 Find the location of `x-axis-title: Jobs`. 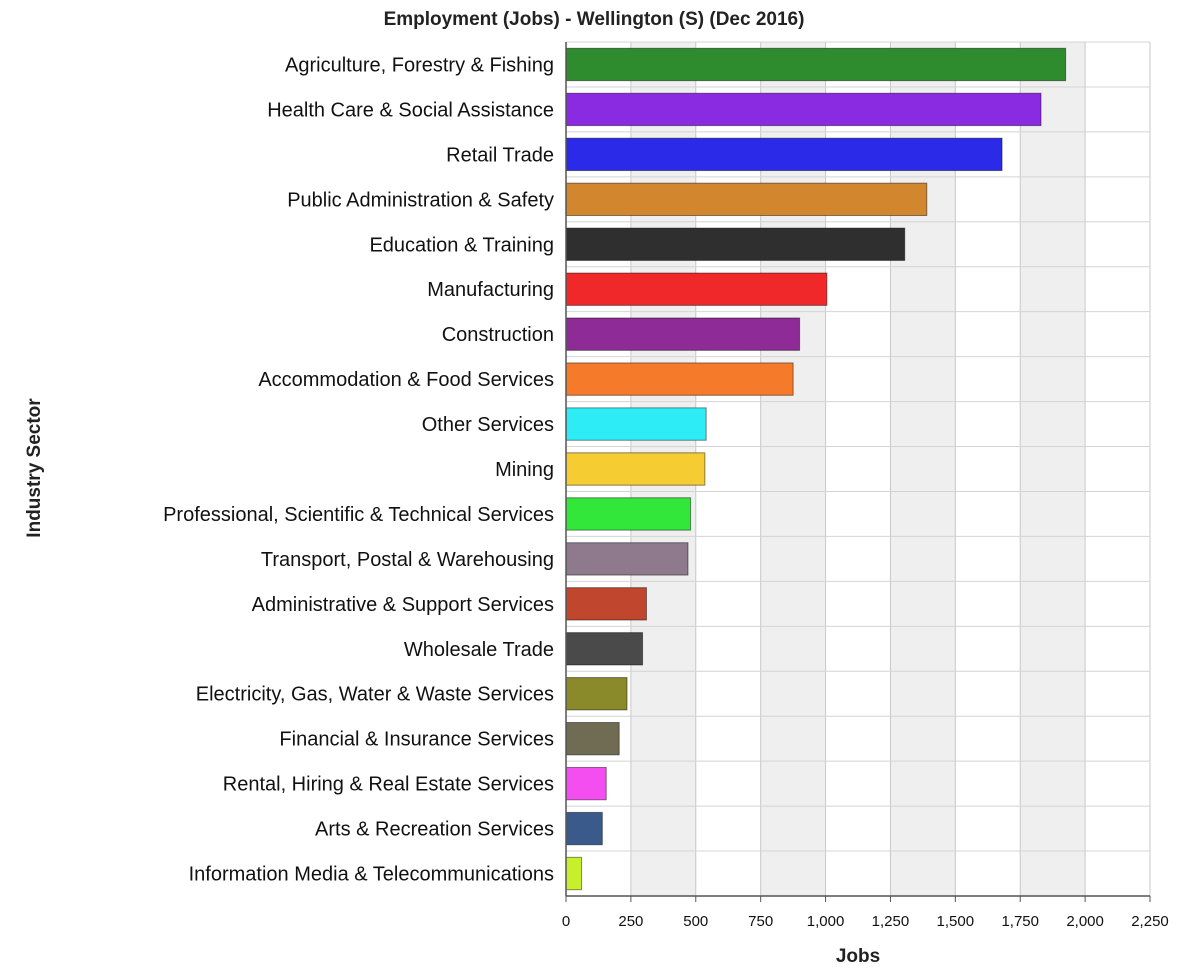

x-axis-title: Jobs is located at coordinates (858, 956).